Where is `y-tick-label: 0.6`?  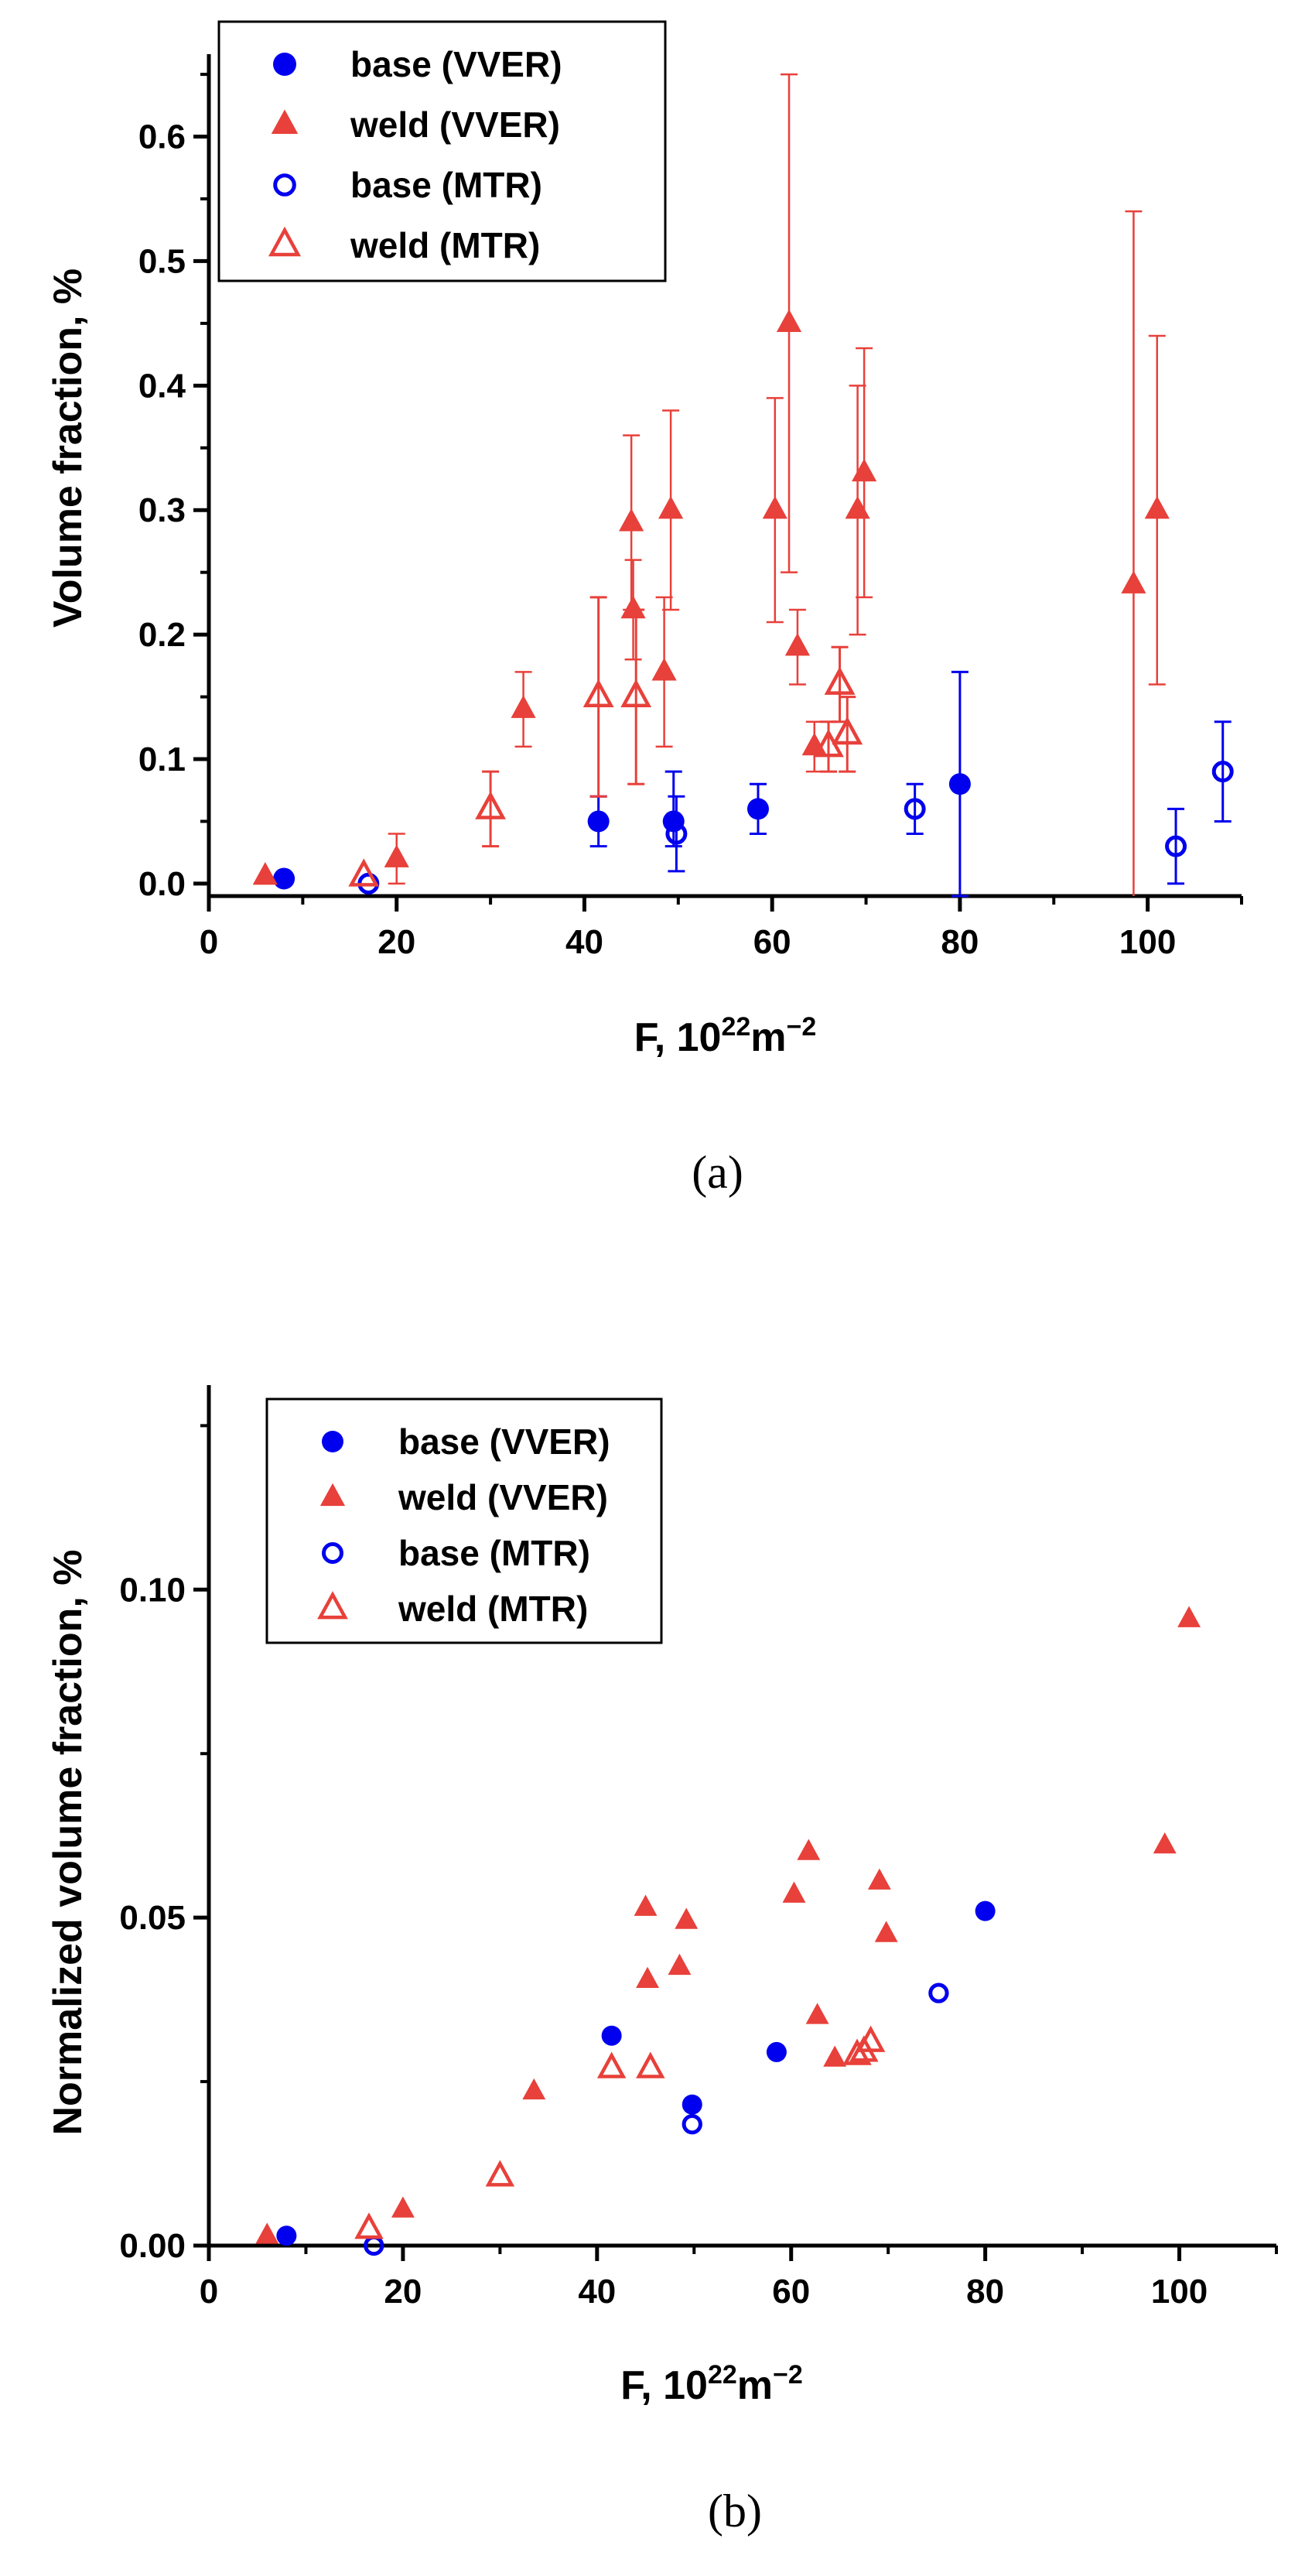 y-tick-label: 0.6 is located at coordinates (162, 137).